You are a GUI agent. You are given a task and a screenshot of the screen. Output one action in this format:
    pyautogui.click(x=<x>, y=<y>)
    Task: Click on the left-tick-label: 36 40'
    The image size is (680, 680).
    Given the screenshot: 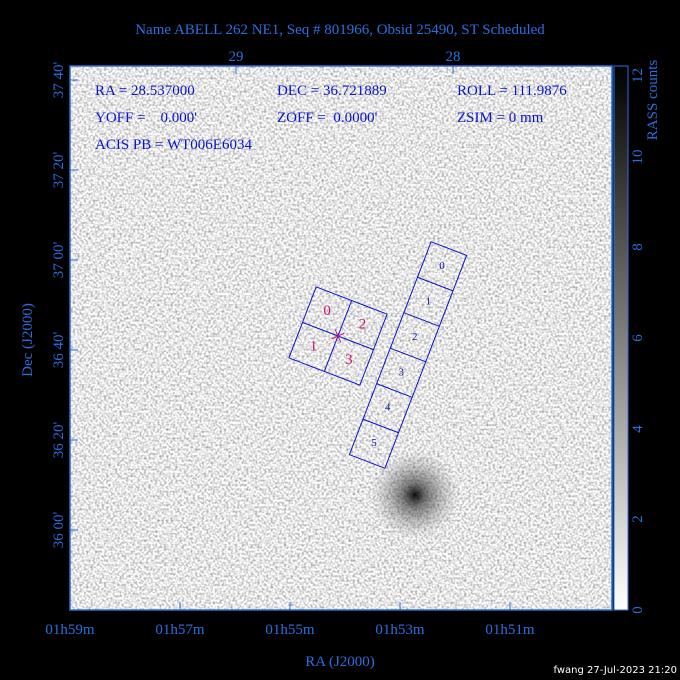 What is the action you would take?
    pyautogui.click(x=59, y=349)
    